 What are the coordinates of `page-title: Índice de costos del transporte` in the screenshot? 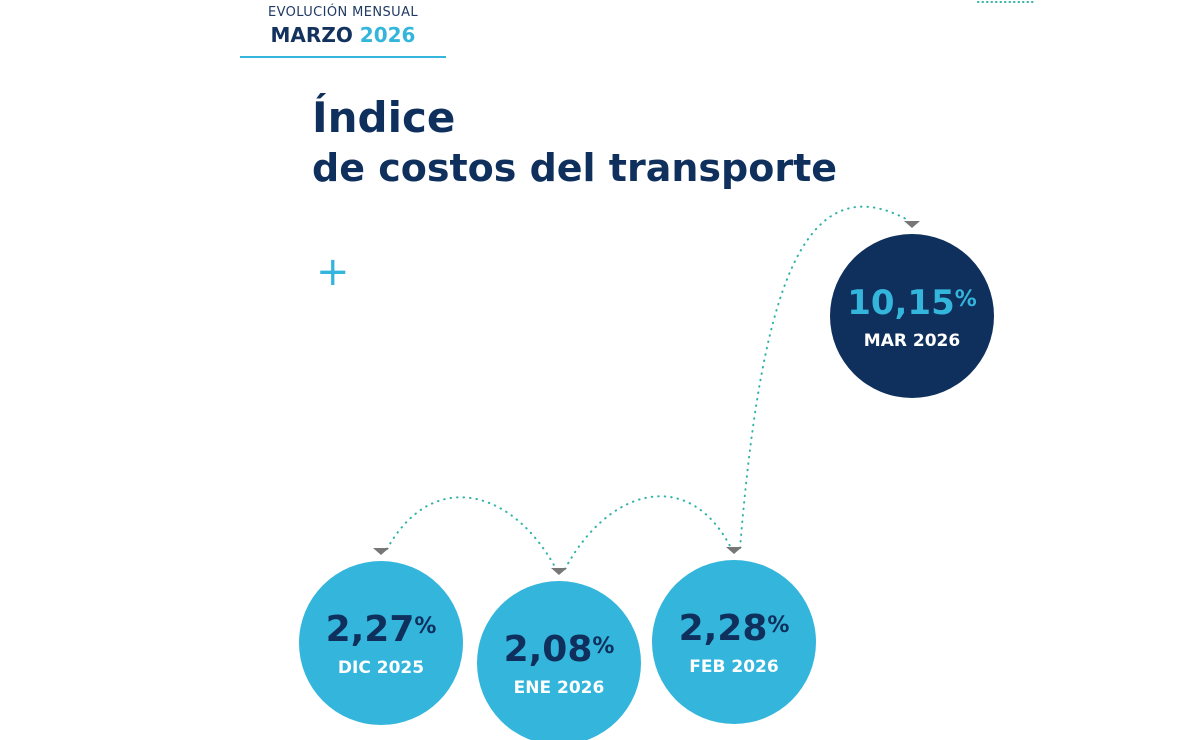 It's located at (574, 142).